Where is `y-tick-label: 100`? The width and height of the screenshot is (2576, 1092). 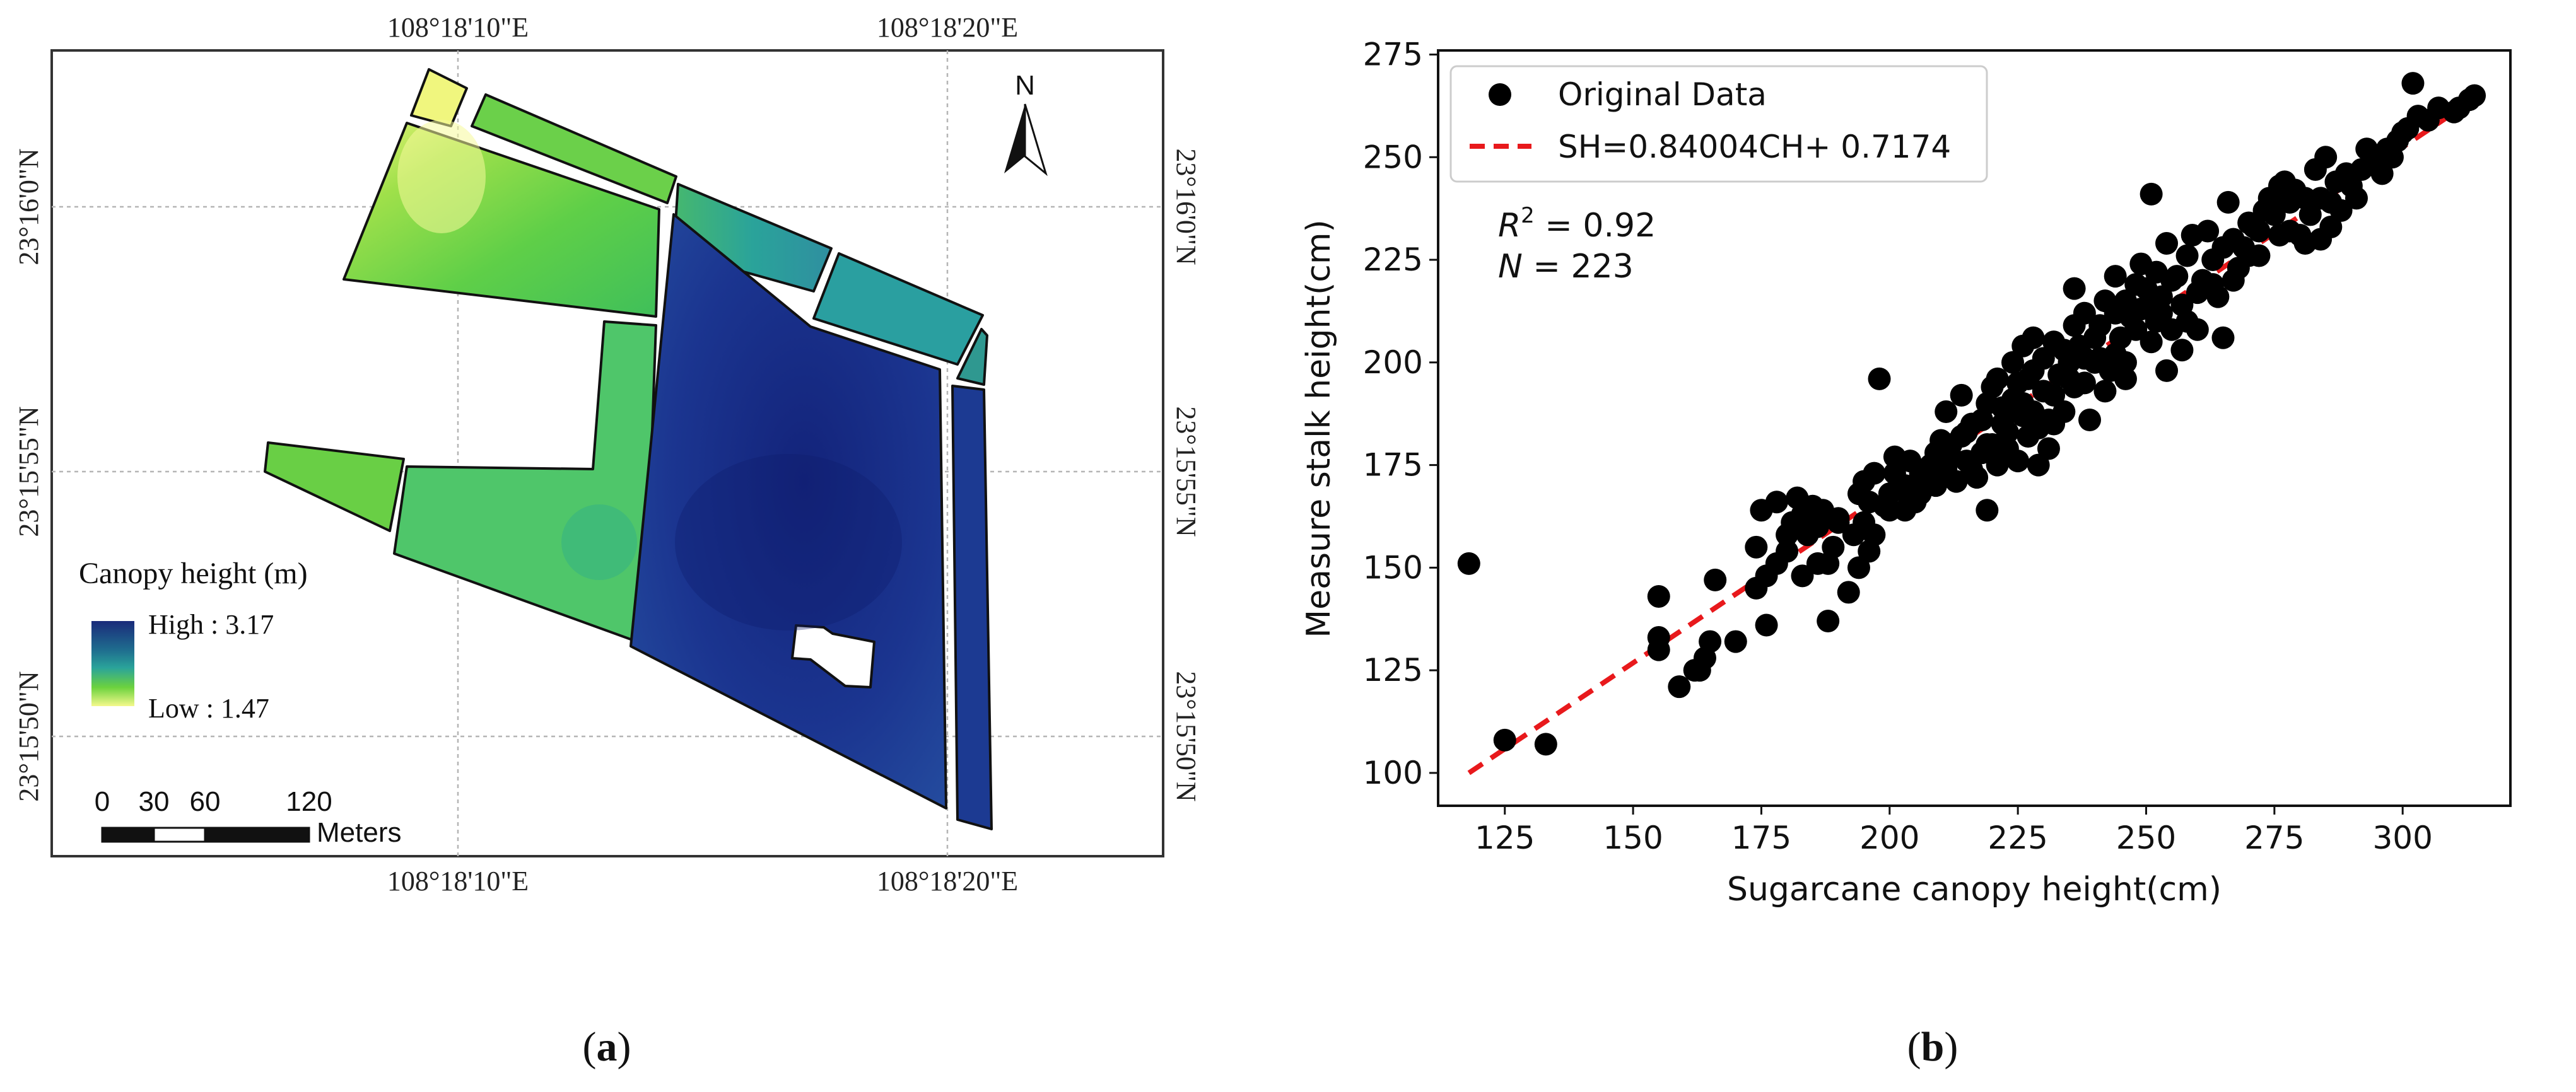 y-tick-label: 100 is located at coordinates (1393, 773).